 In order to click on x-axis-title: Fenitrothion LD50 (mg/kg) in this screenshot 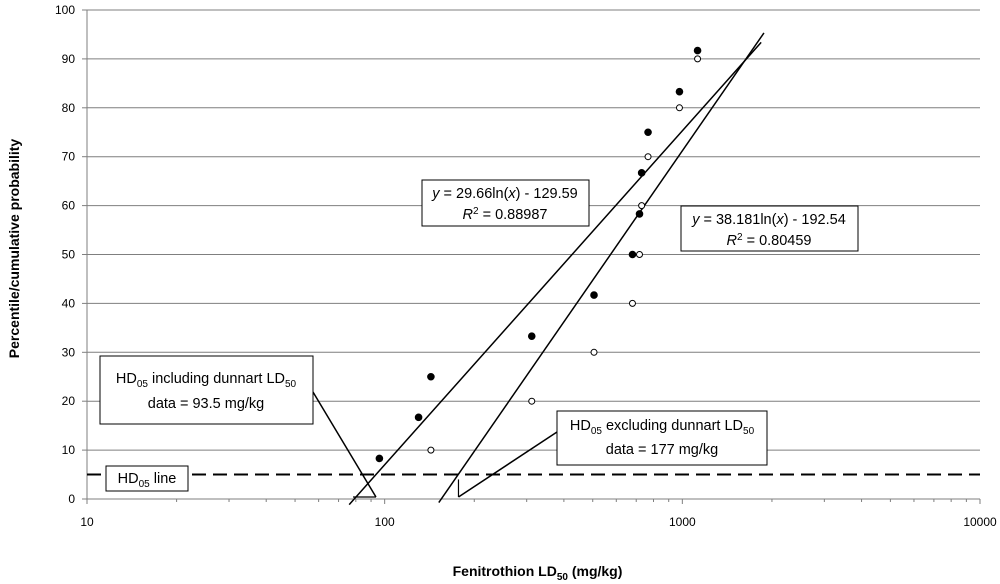, I will do `click(538, 573)`.